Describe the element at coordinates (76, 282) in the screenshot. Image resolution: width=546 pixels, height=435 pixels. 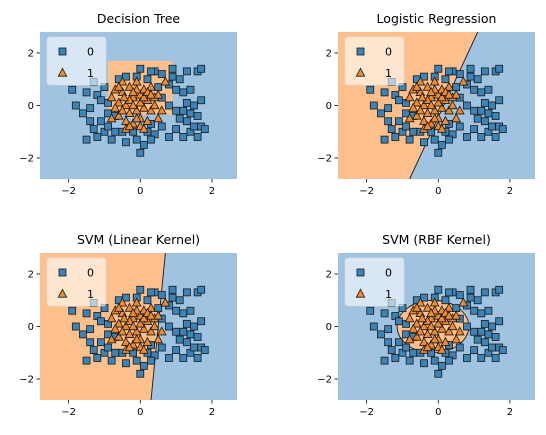
I see `legend: 0 1` at that location.